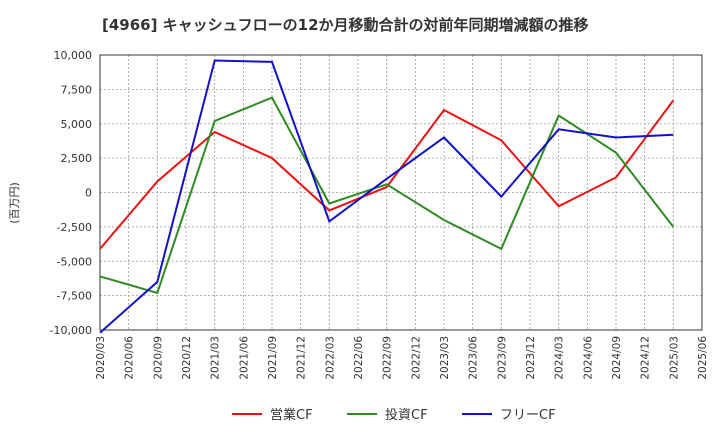 This screenshot has height=440, width=720. Describe the element at coordinates (588, 358) in the screenshot. I see `x-tick-label: 2024/06` at that location.